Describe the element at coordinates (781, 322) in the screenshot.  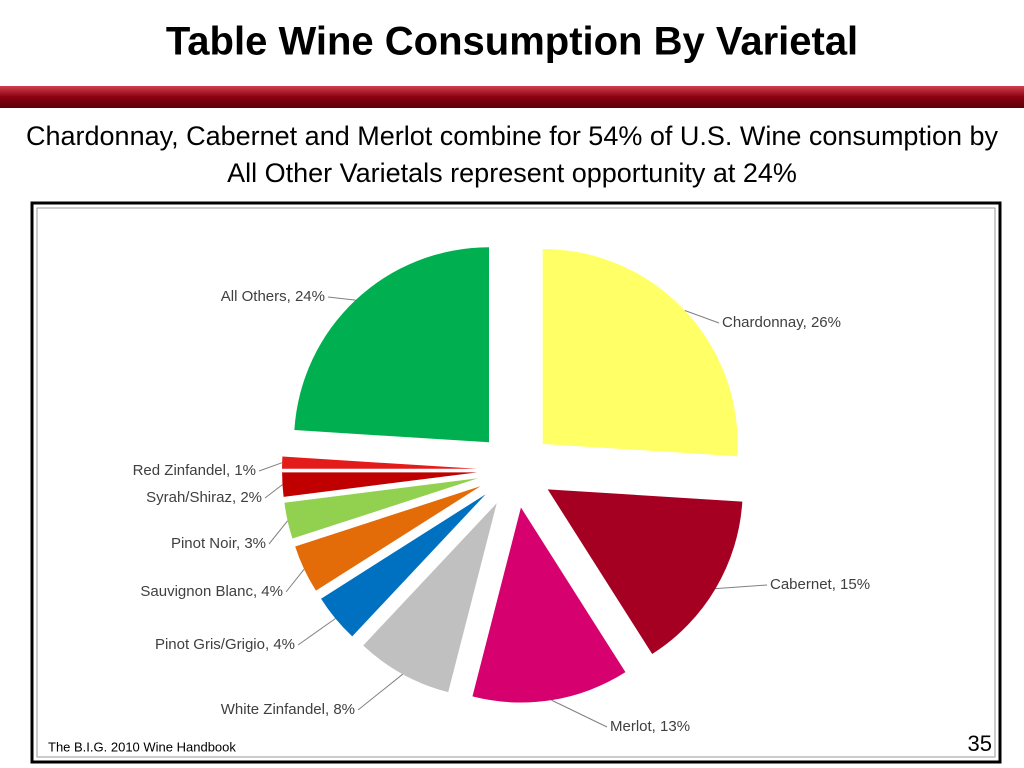
I see `slice-label: Chardonnay, 26%` at that location.